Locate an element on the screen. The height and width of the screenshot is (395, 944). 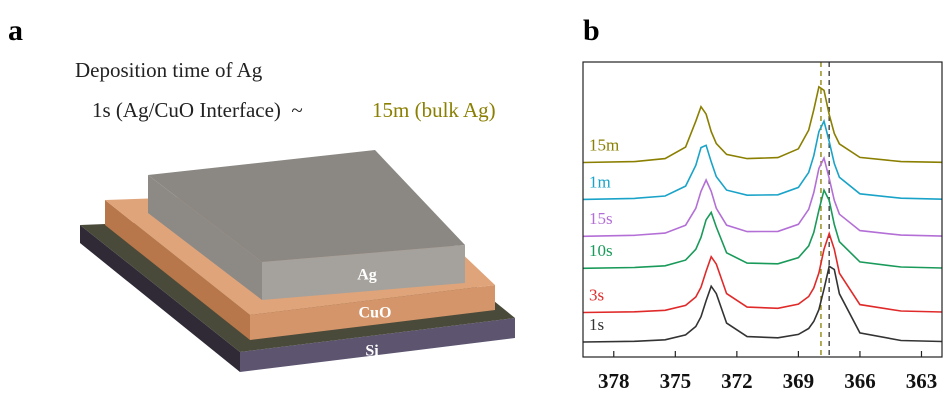
series-label: 15m is located at coordinates (604, 144).